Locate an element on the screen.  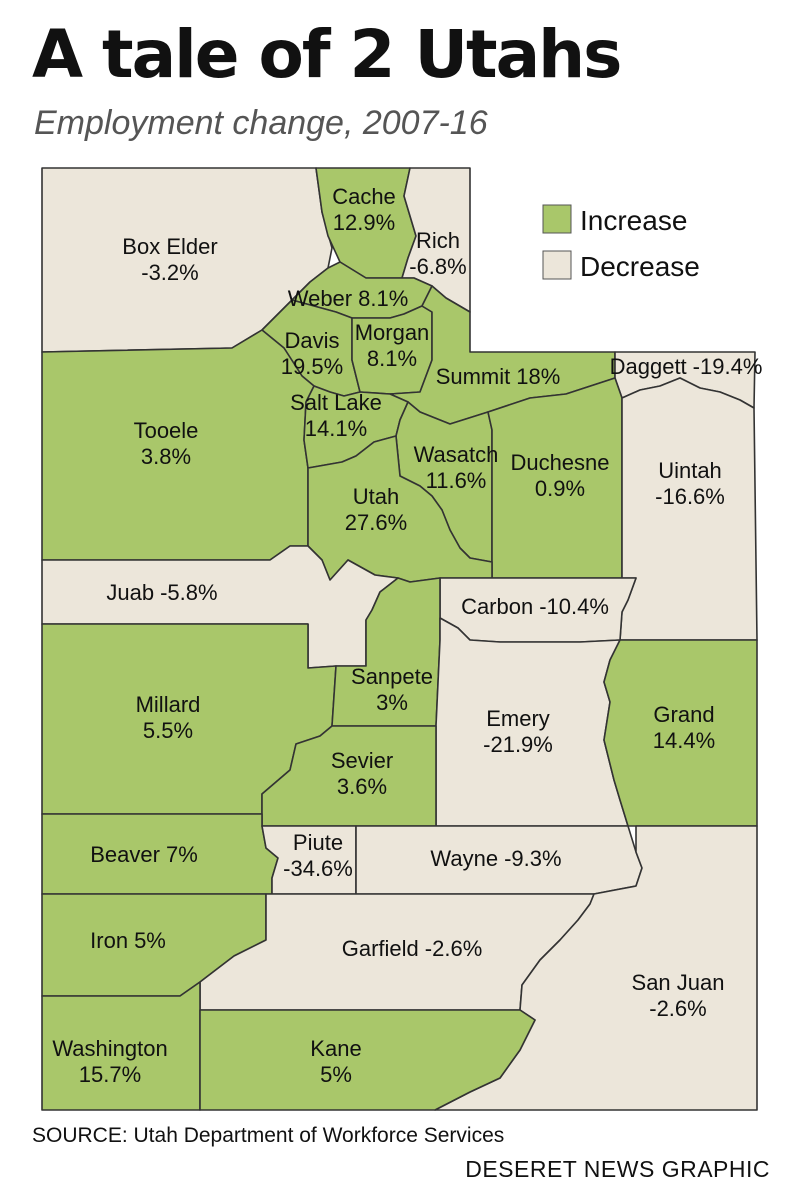
county-name: Sevier is located at coordinates (362, 760).